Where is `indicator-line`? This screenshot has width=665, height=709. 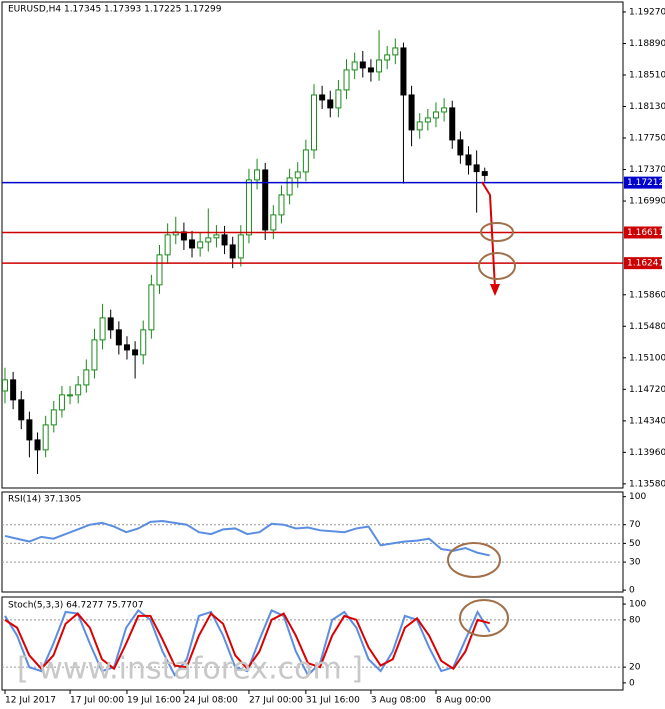 indicator-line is located at coordinates (247, 641).